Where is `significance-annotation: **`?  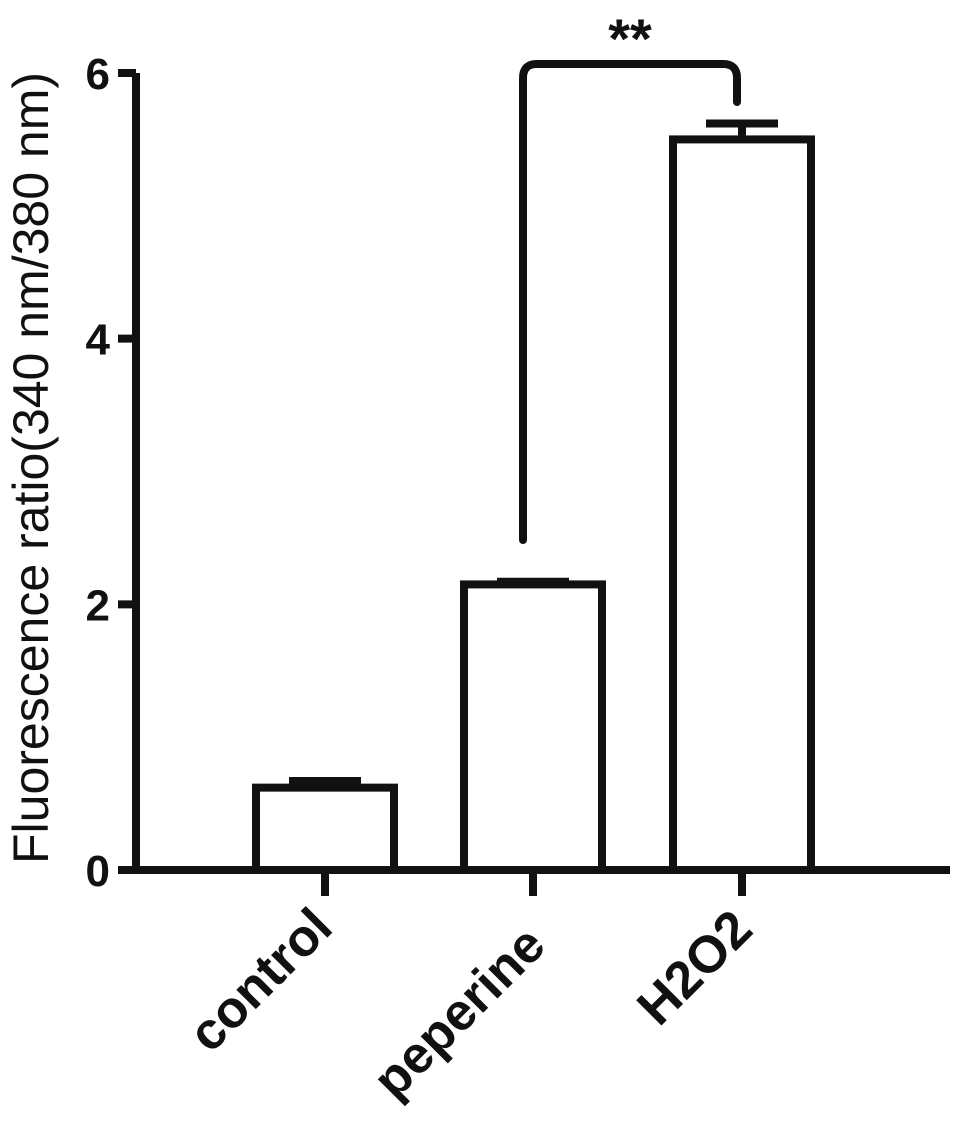 significance-annotation: ** is located at coordinates (630, 275).